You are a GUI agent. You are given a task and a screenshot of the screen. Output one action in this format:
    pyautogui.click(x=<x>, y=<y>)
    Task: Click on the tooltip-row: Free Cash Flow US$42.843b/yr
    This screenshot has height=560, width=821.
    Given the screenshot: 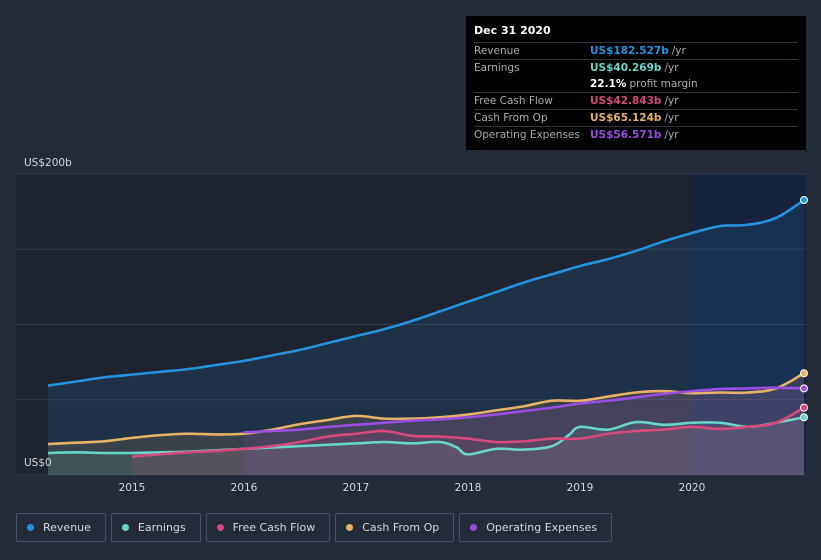 What is the action you would take?
    pyautogui.click(x=636, y=100)
    